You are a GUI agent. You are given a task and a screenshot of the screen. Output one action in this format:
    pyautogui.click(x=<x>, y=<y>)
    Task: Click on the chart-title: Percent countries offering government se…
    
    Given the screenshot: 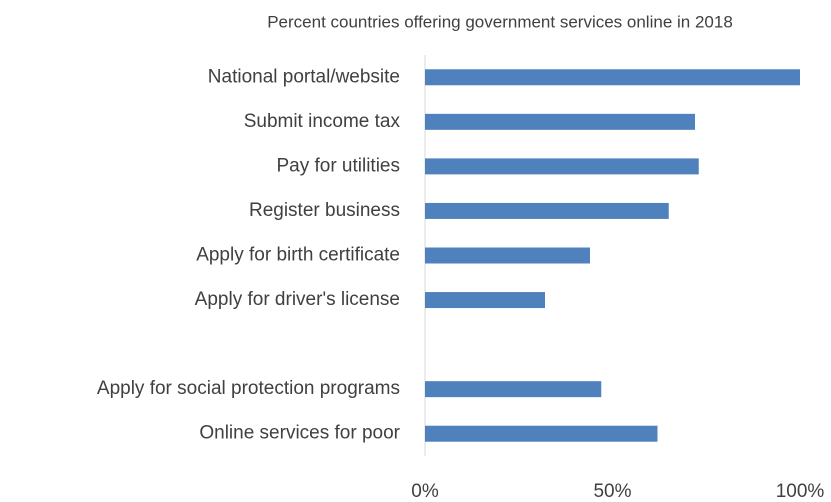 What is the action you would take?
    pyautogui.click(x=500, y=21)
    